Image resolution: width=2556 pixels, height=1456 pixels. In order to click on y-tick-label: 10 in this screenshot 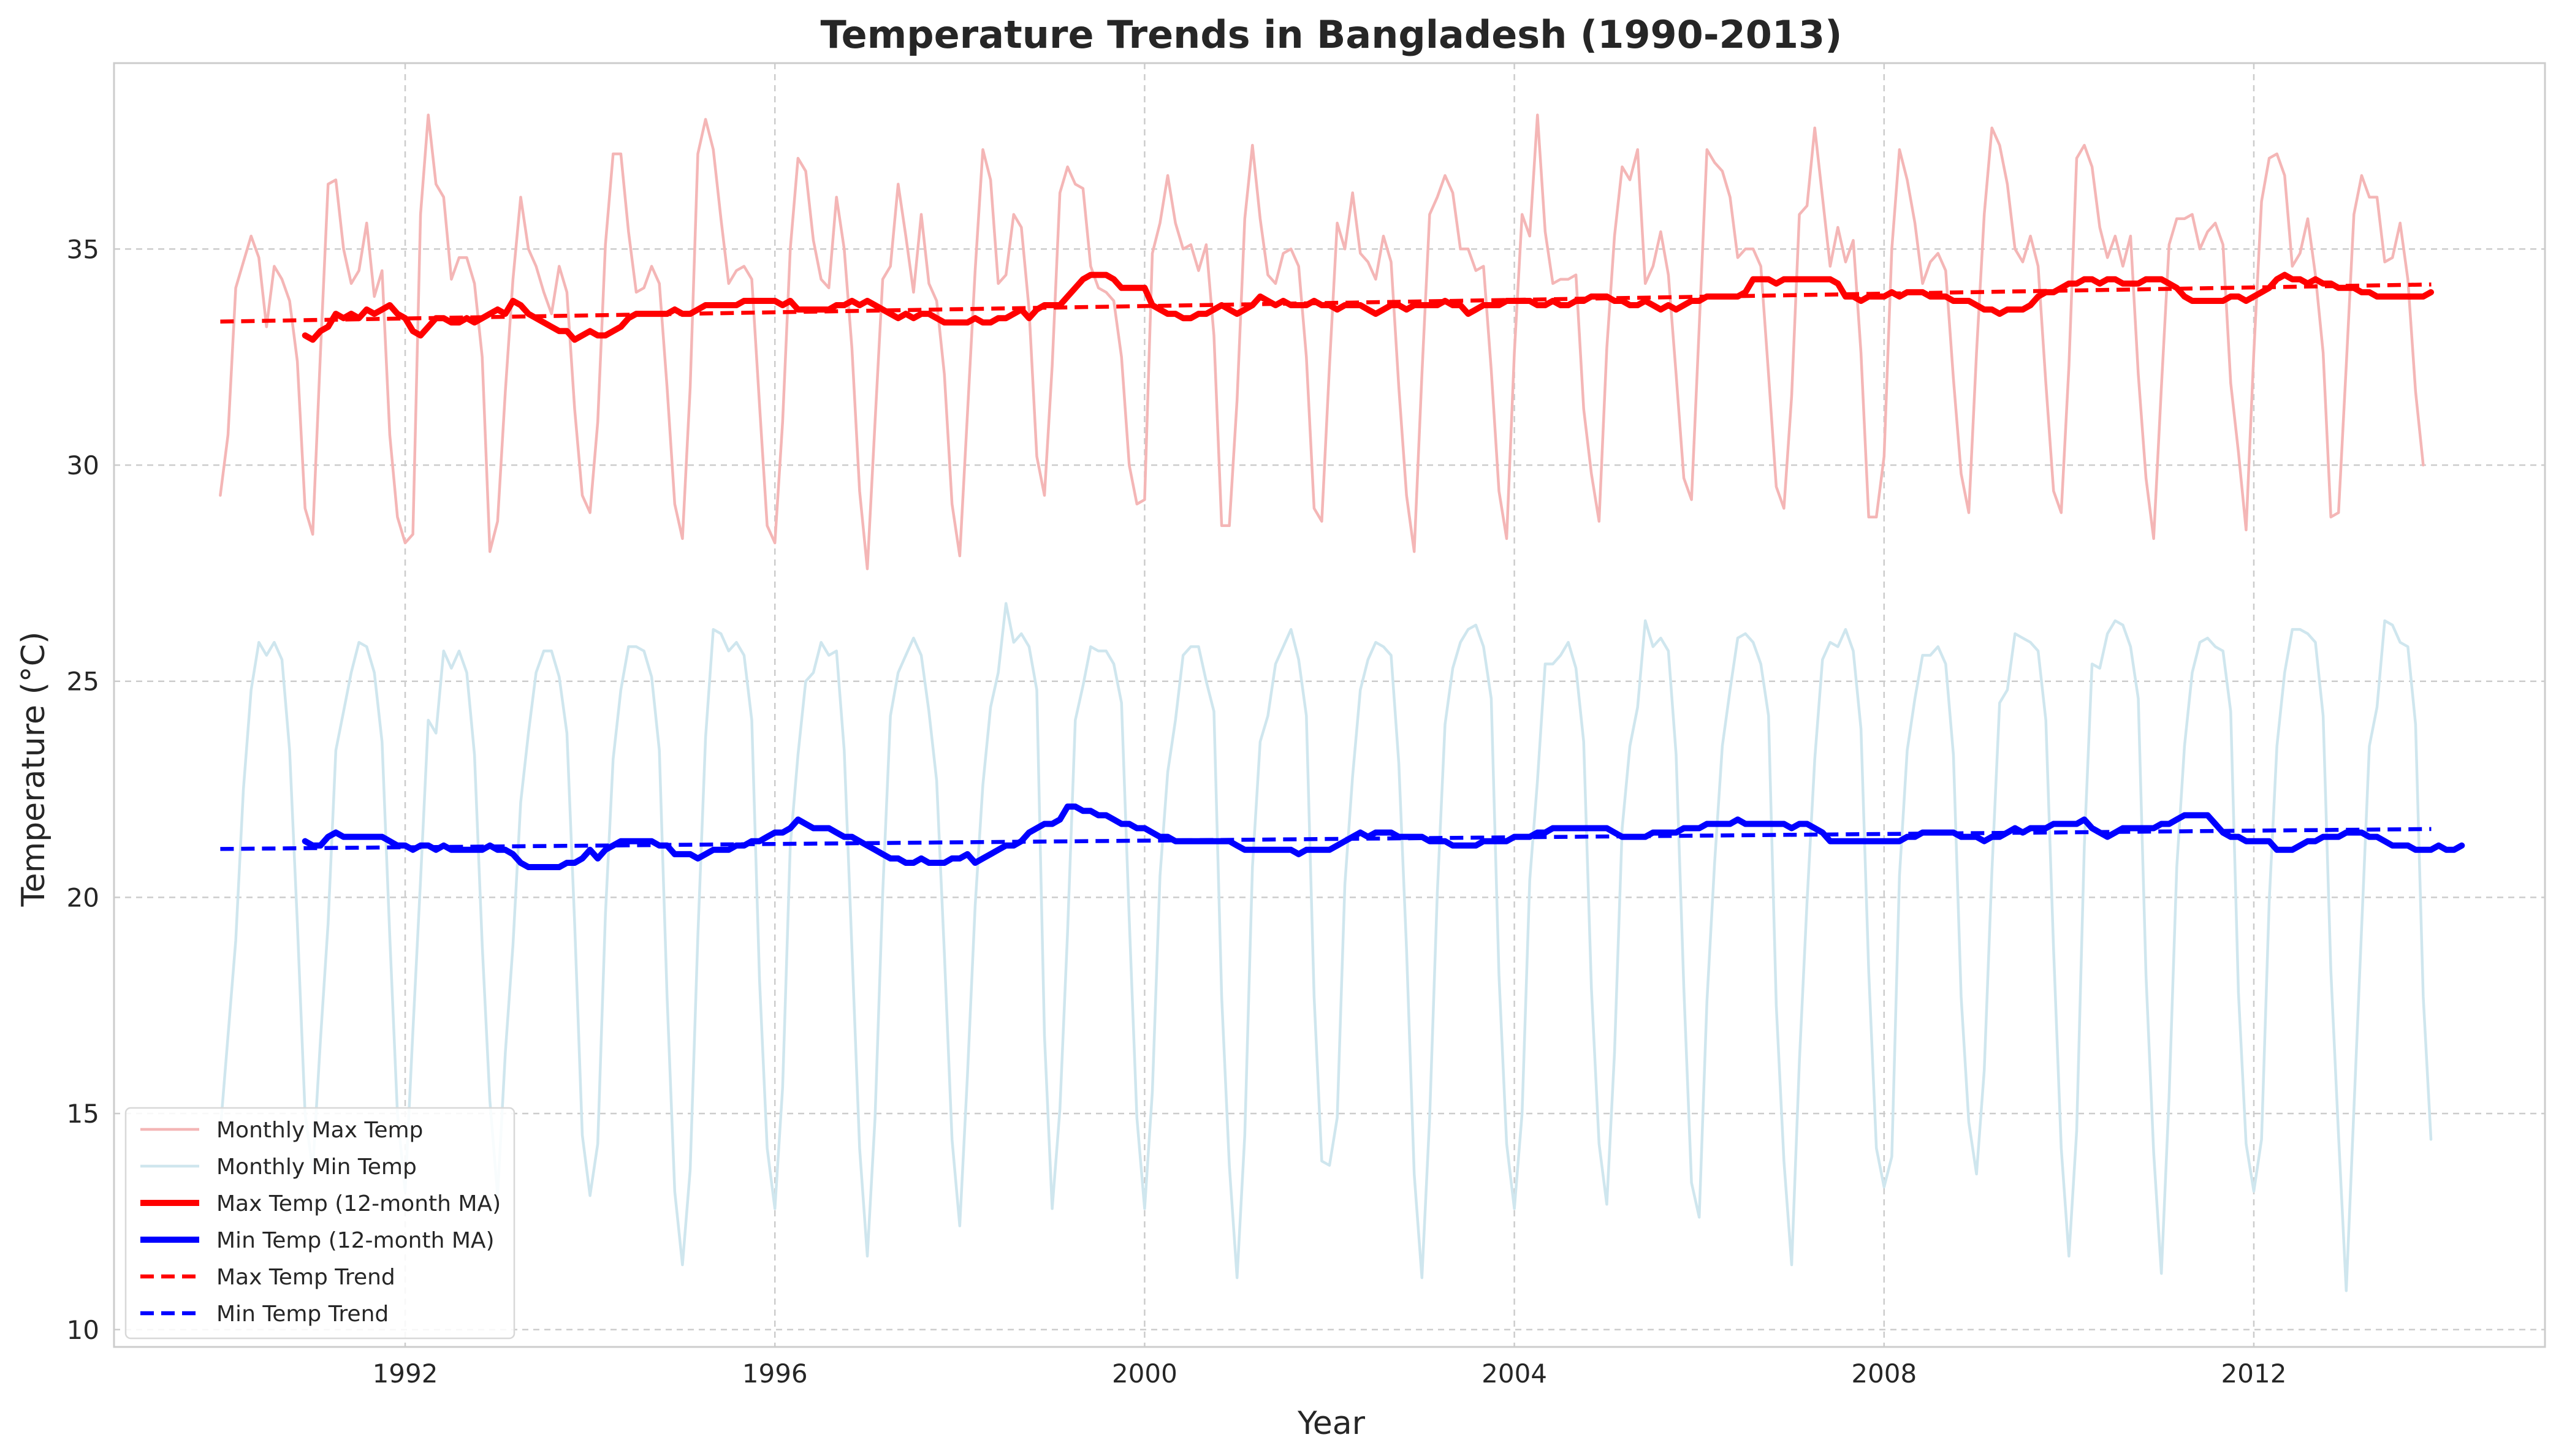, I will do `click(83, 1330)`.